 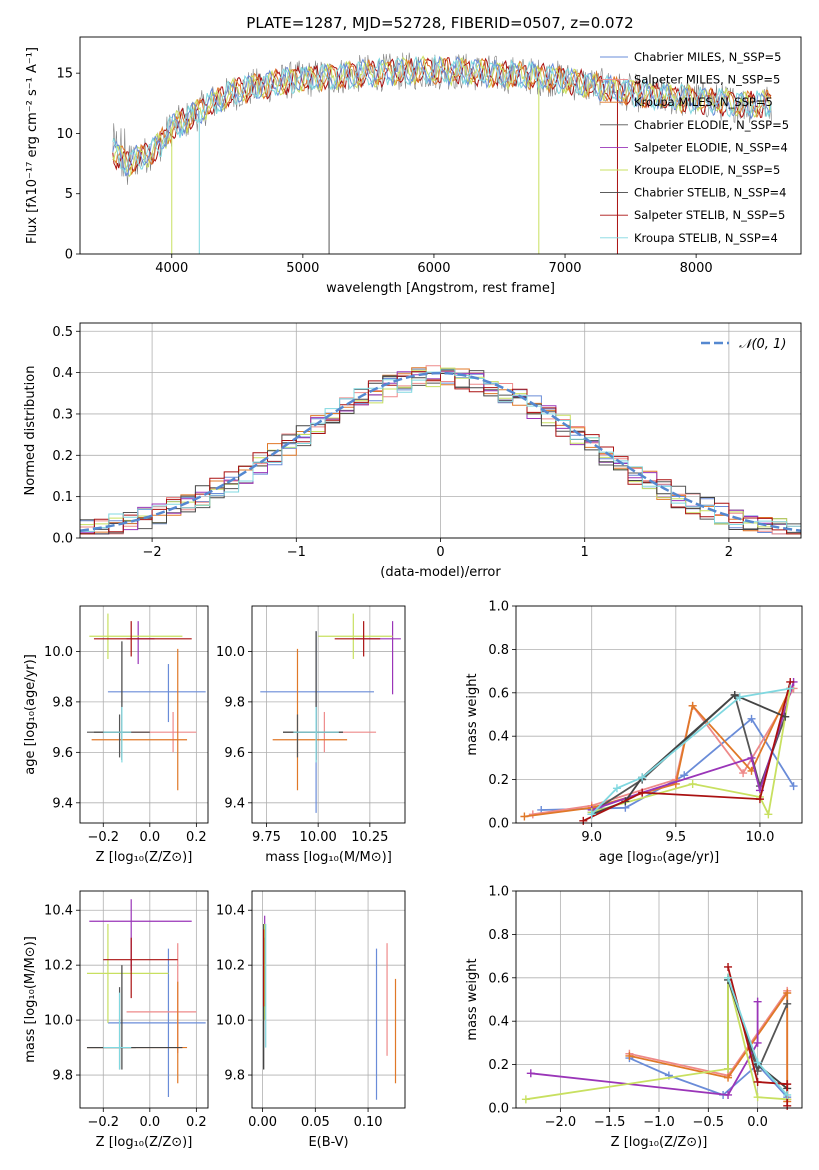 What do you see at coordinates (729, 552) in the screenshot?
I see `x-tick-label: 2` at bounding box center [729, 552].